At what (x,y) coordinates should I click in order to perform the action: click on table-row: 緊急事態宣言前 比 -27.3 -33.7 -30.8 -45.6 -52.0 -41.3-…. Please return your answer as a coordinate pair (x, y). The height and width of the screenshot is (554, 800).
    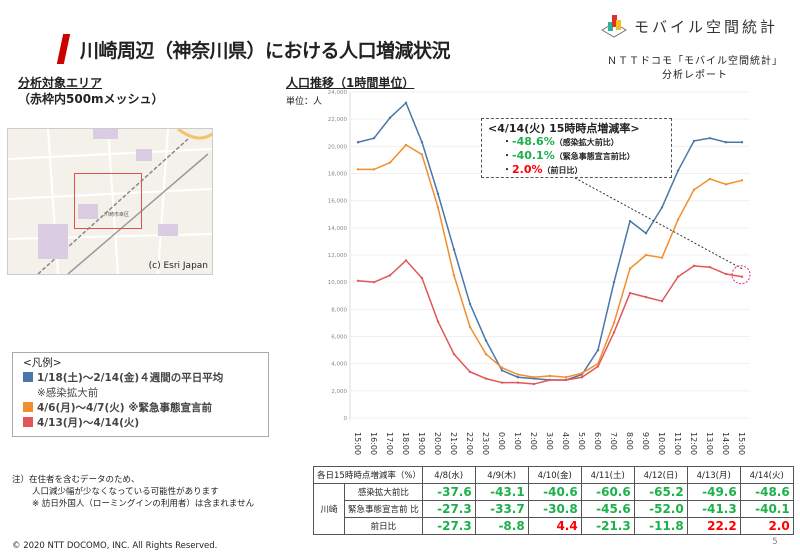
    Looking at the image, I should click on (554, 509).